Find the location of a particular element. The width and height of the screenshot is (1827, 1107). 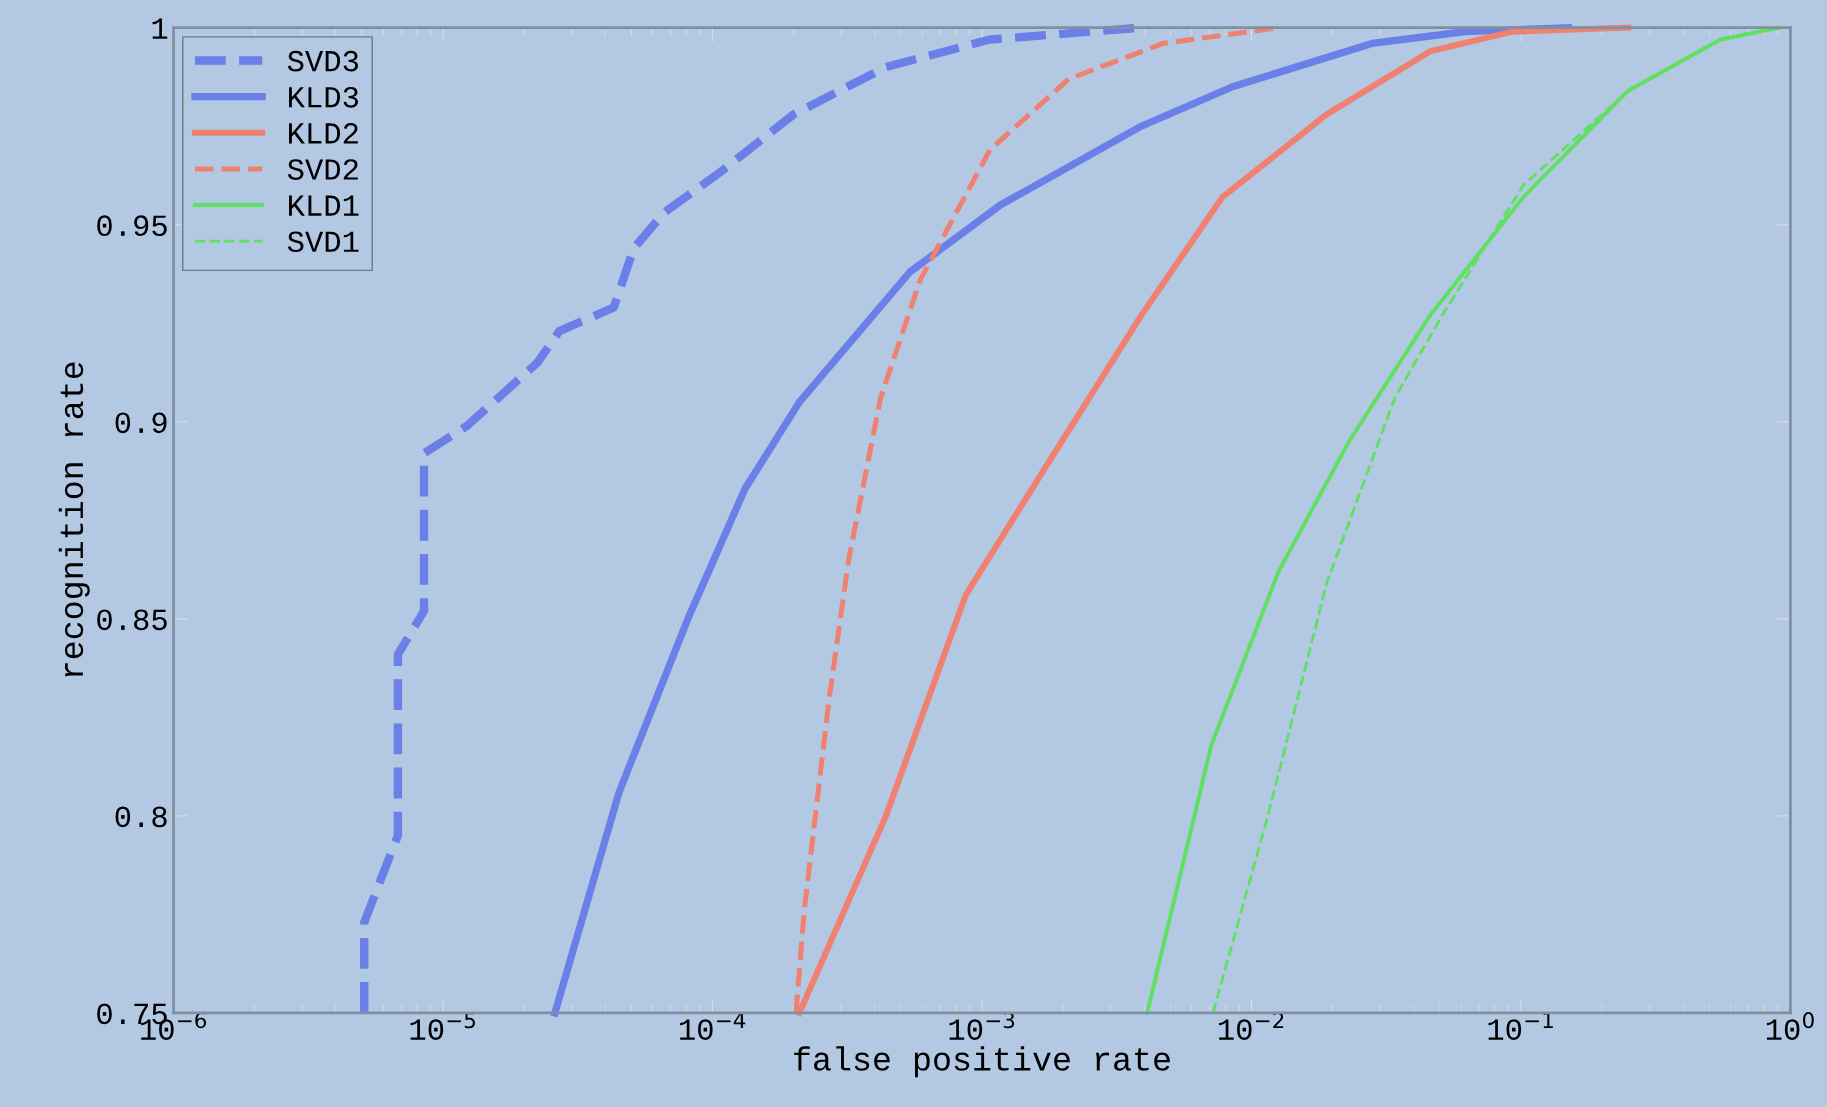

legend-label: KLD3 is located at coordinates (324, 97).